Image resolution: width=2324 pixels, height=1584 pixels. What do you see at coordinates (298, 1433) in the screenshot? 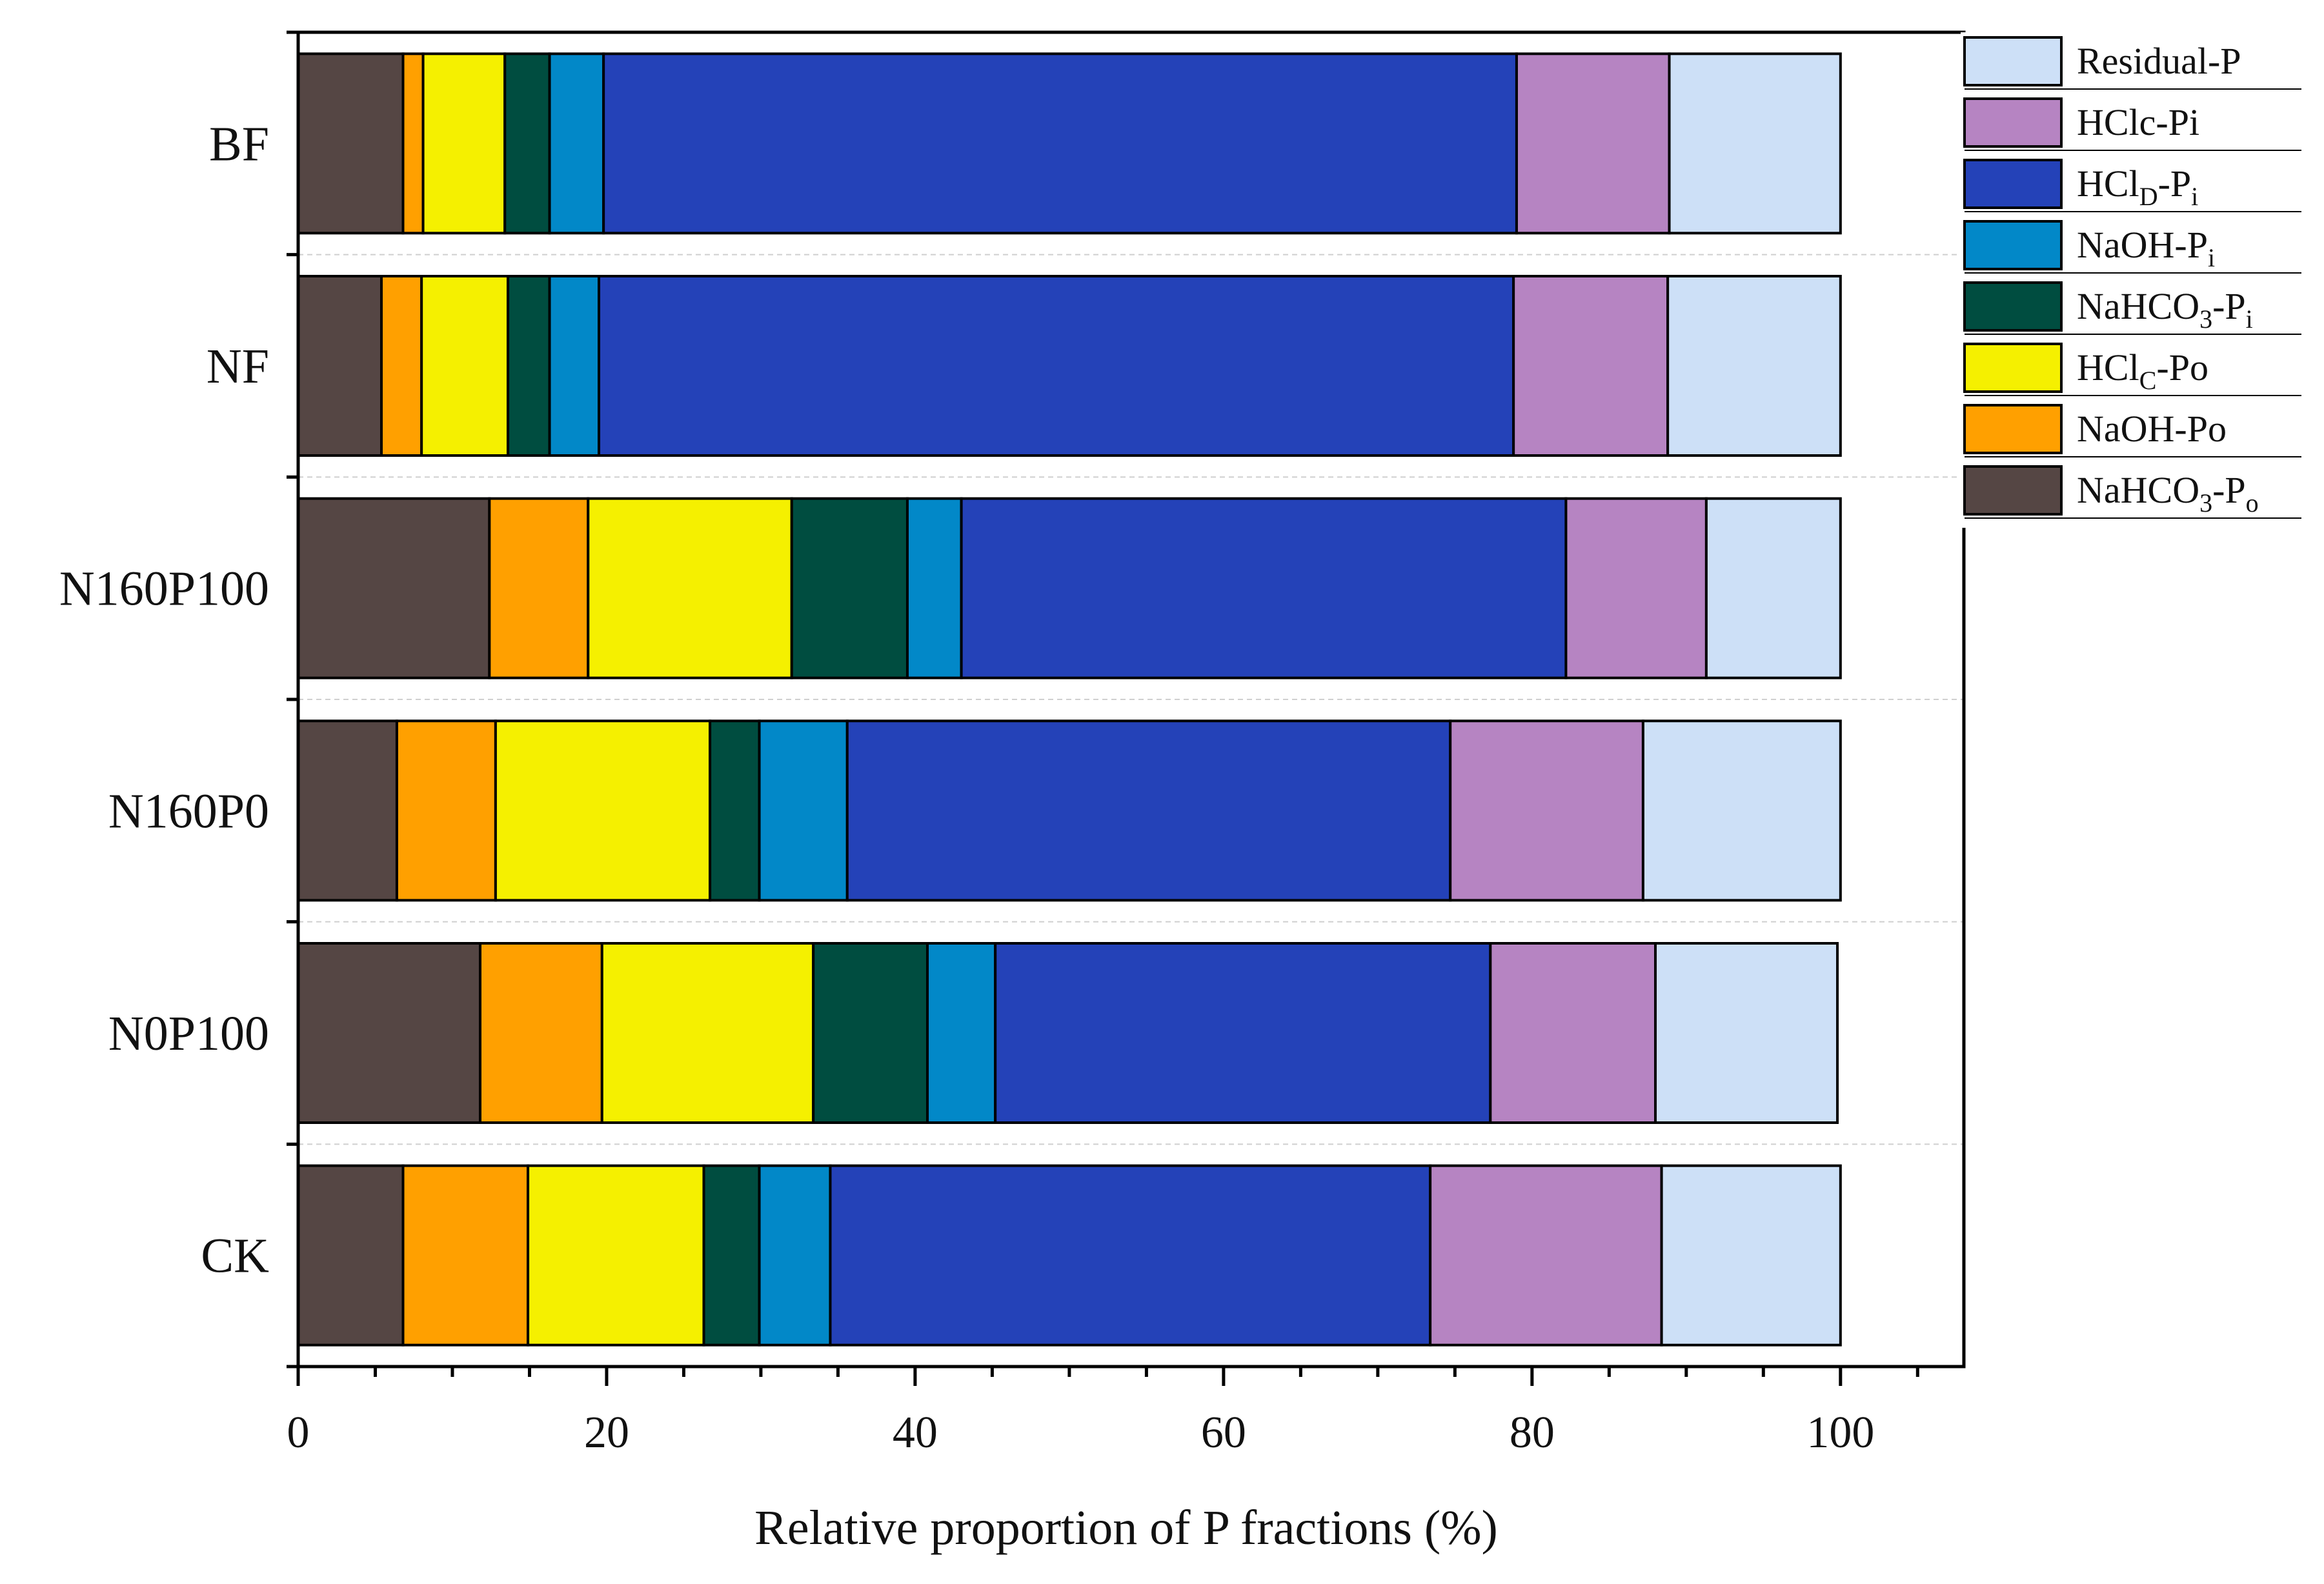
I see `x-tick-label: 0` at bounding box center [298, 1433].